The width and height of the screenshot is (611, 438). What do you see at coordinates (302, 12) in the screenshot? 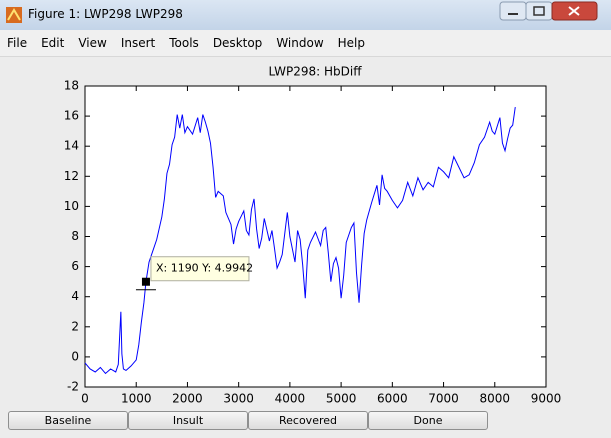
I see `title-icons` at bounding box center [302, 12].